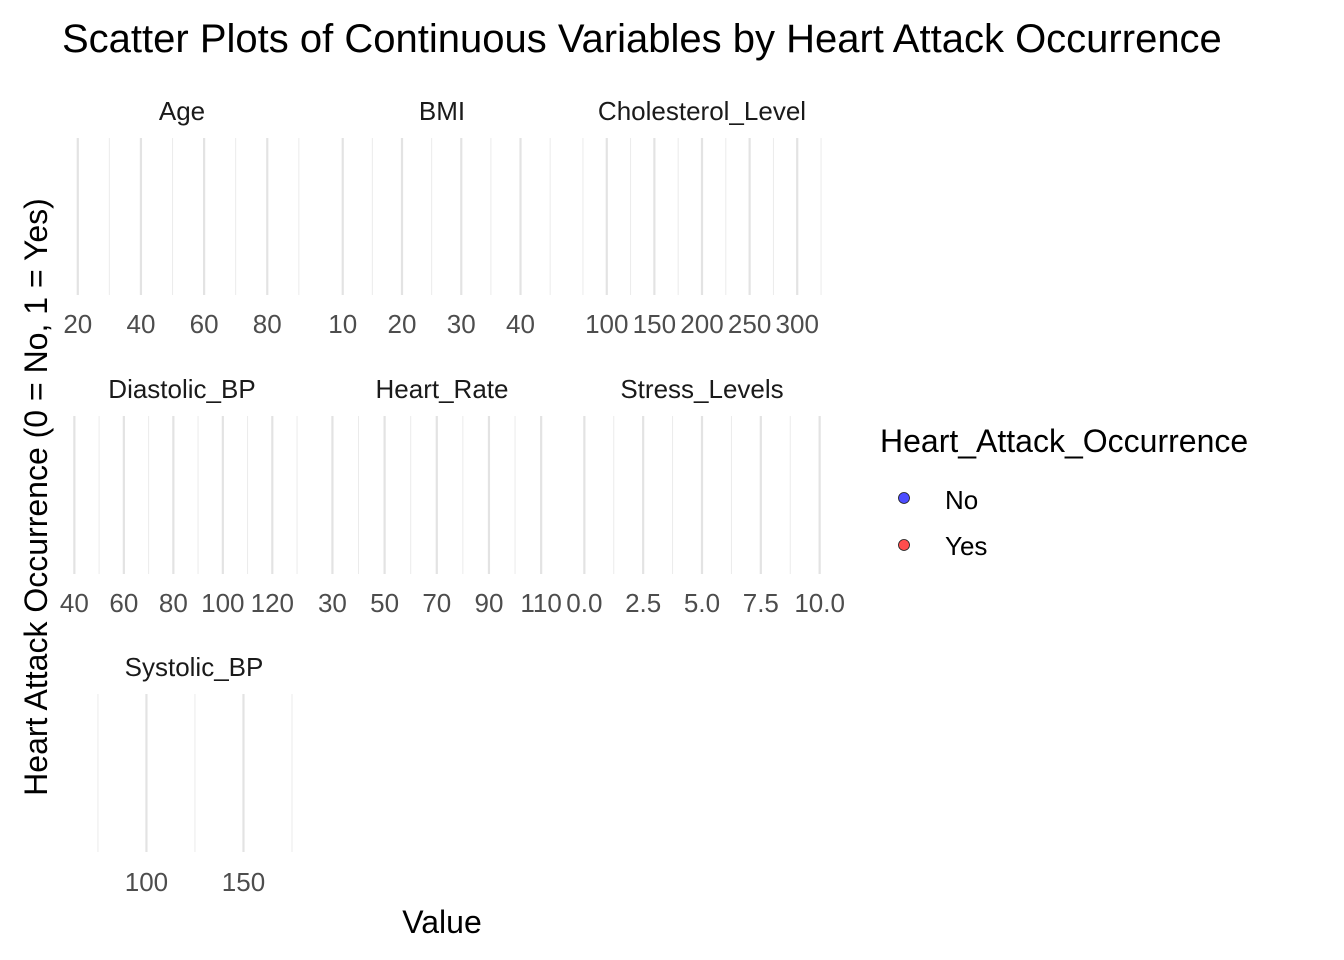  What do you see at coordinates (194, 667) in the screenshot?
I see `strip-label-systolic-bp: Systolic_BP` at bounding box center [194, 667].